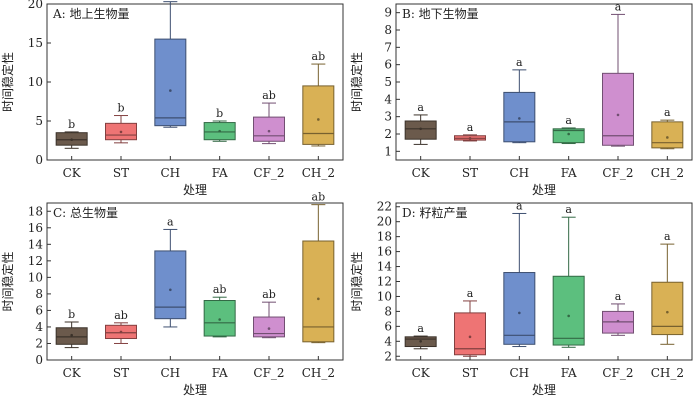 The height and width of the screenshot is (402, 700). Describe the element at coordinates (388, 356) in the screenshot. I see `y-tick-label: 2` at that location.